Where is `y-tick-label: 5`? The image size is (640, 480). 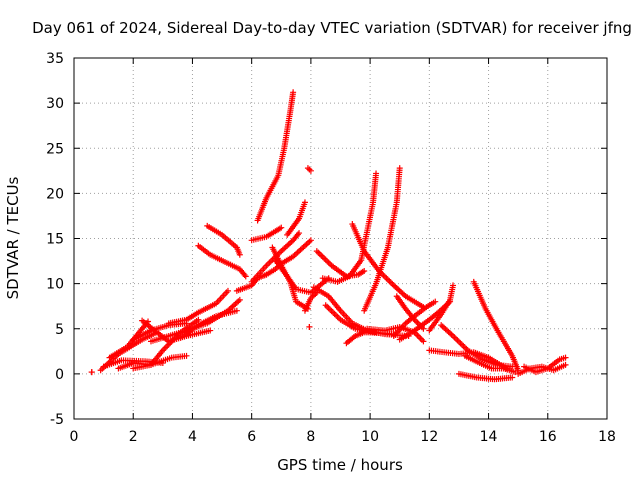
y-tick-label: 5 is located at coordinates (59, 330).